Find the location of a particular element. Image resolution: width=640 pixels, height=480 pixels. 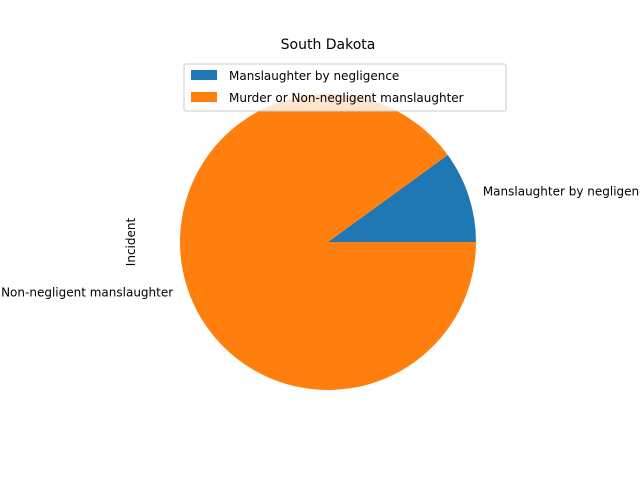

y-axis-label: Incident is located at coordinates (131, 242).